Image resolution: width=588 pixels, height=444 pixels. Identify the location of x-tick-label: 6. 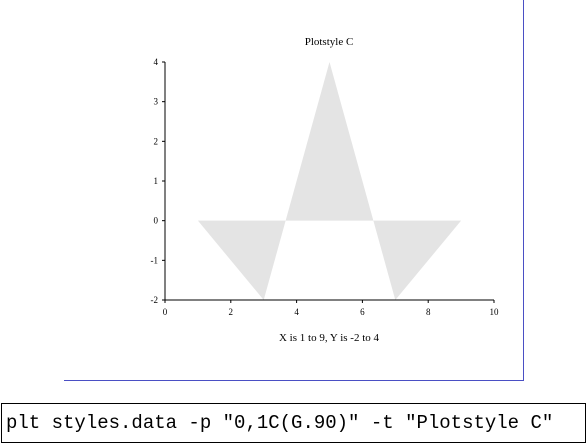
(362, 312).